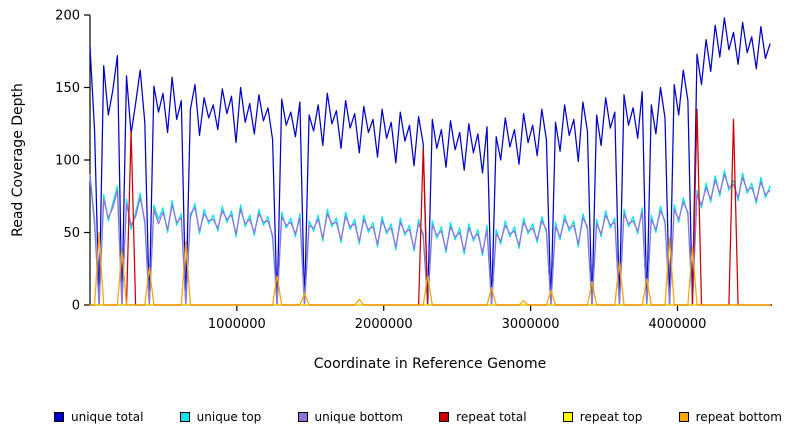 The height and width of the screenshot is (432, 792). Describe the element at coordinates (611, 417) in the screenshot. I see `legend-label: repeat top` at that location.